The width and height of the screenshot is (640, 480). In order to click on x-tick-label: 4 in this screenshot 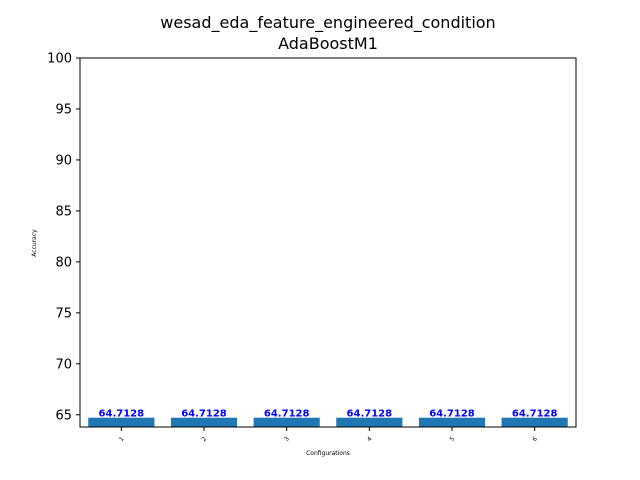, I will do `click(370, 439)`.